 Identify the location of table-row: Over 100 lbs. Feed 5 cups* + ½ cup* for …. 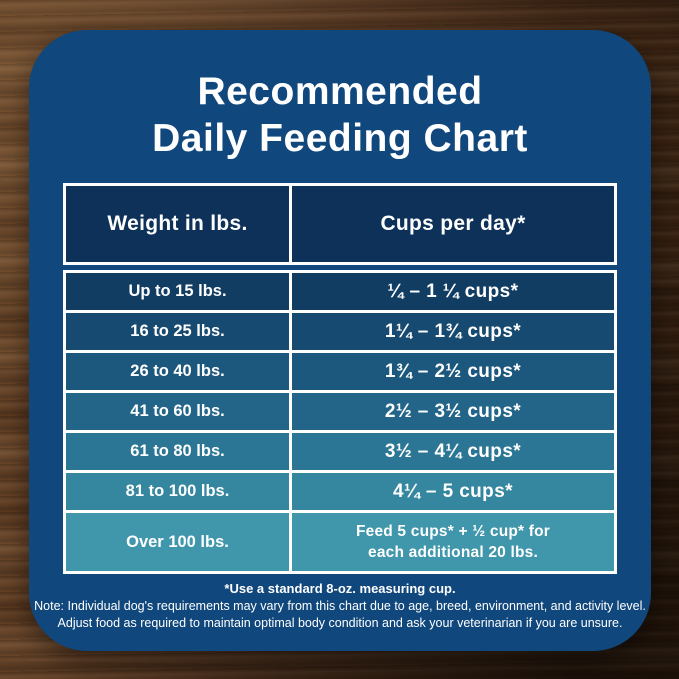
(340, 542).